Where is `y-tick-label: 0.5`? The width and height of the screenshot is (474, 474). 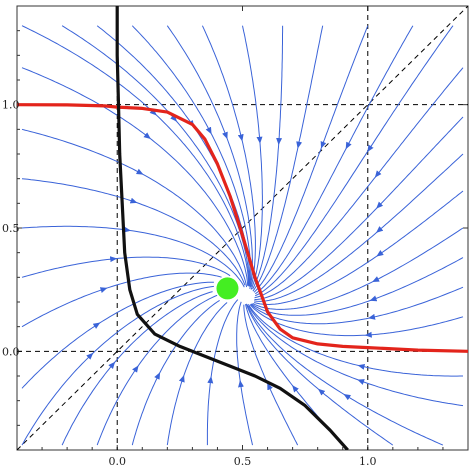
y-tick-label: 0.5 is located at coordinates (11, 228).